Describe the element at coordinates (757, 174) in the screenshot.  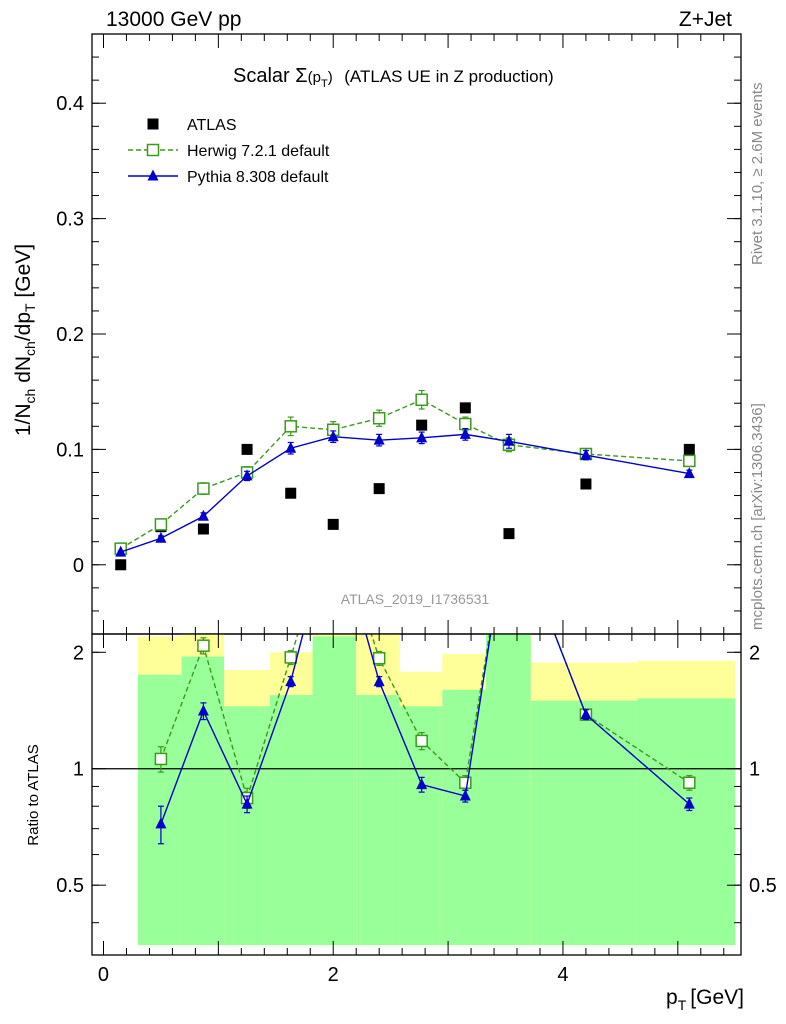
I see `rivet-label: Rivet 3.1.10, ≥ 2.6M events` at that location.